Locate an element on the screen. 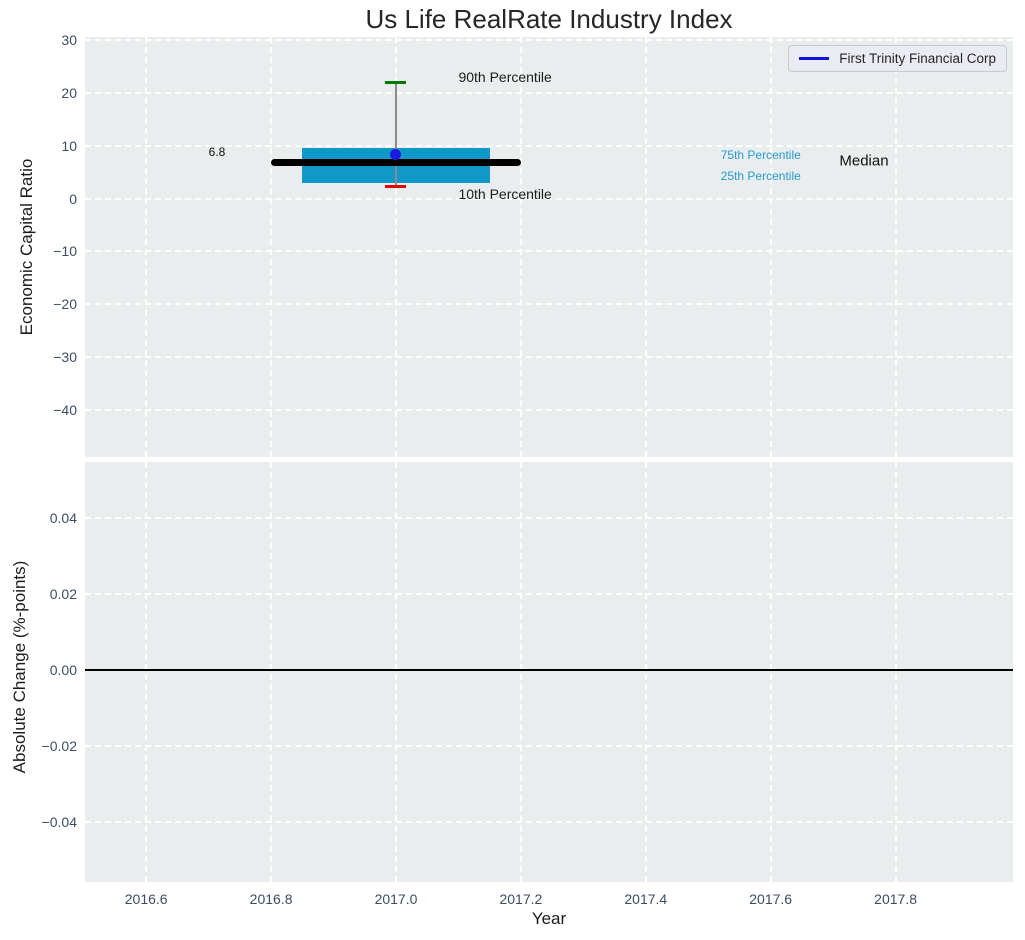 The image size is (1025, 940). y-tick-label: −40 is located at coordinates (65, 409).